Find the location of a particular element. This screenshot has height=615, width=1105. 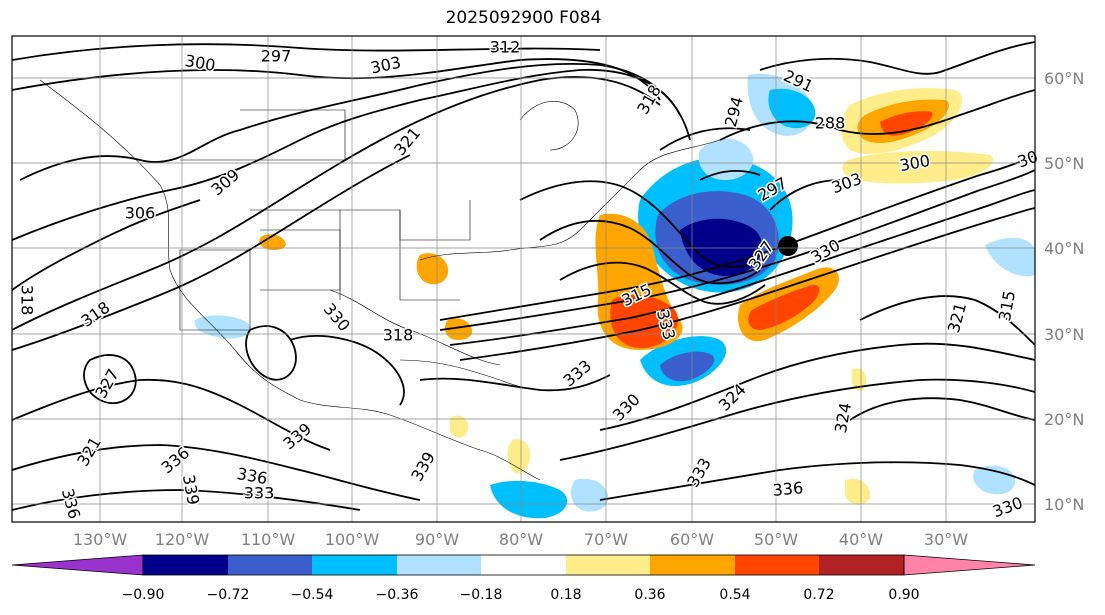

contour-label: 288 is located at coordinates (830, 123).